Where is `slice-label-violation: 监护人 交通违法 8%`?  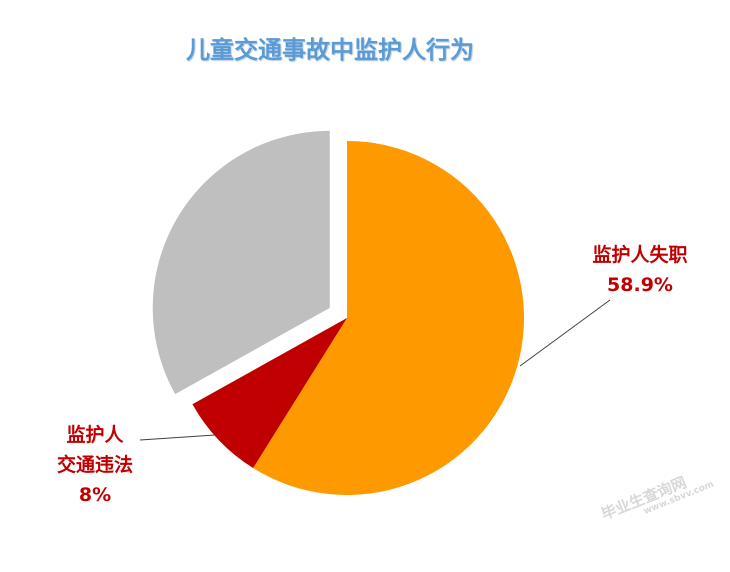
slice-label-violation: 监护人 交通违法 8% is located at coordinates (95, 465).